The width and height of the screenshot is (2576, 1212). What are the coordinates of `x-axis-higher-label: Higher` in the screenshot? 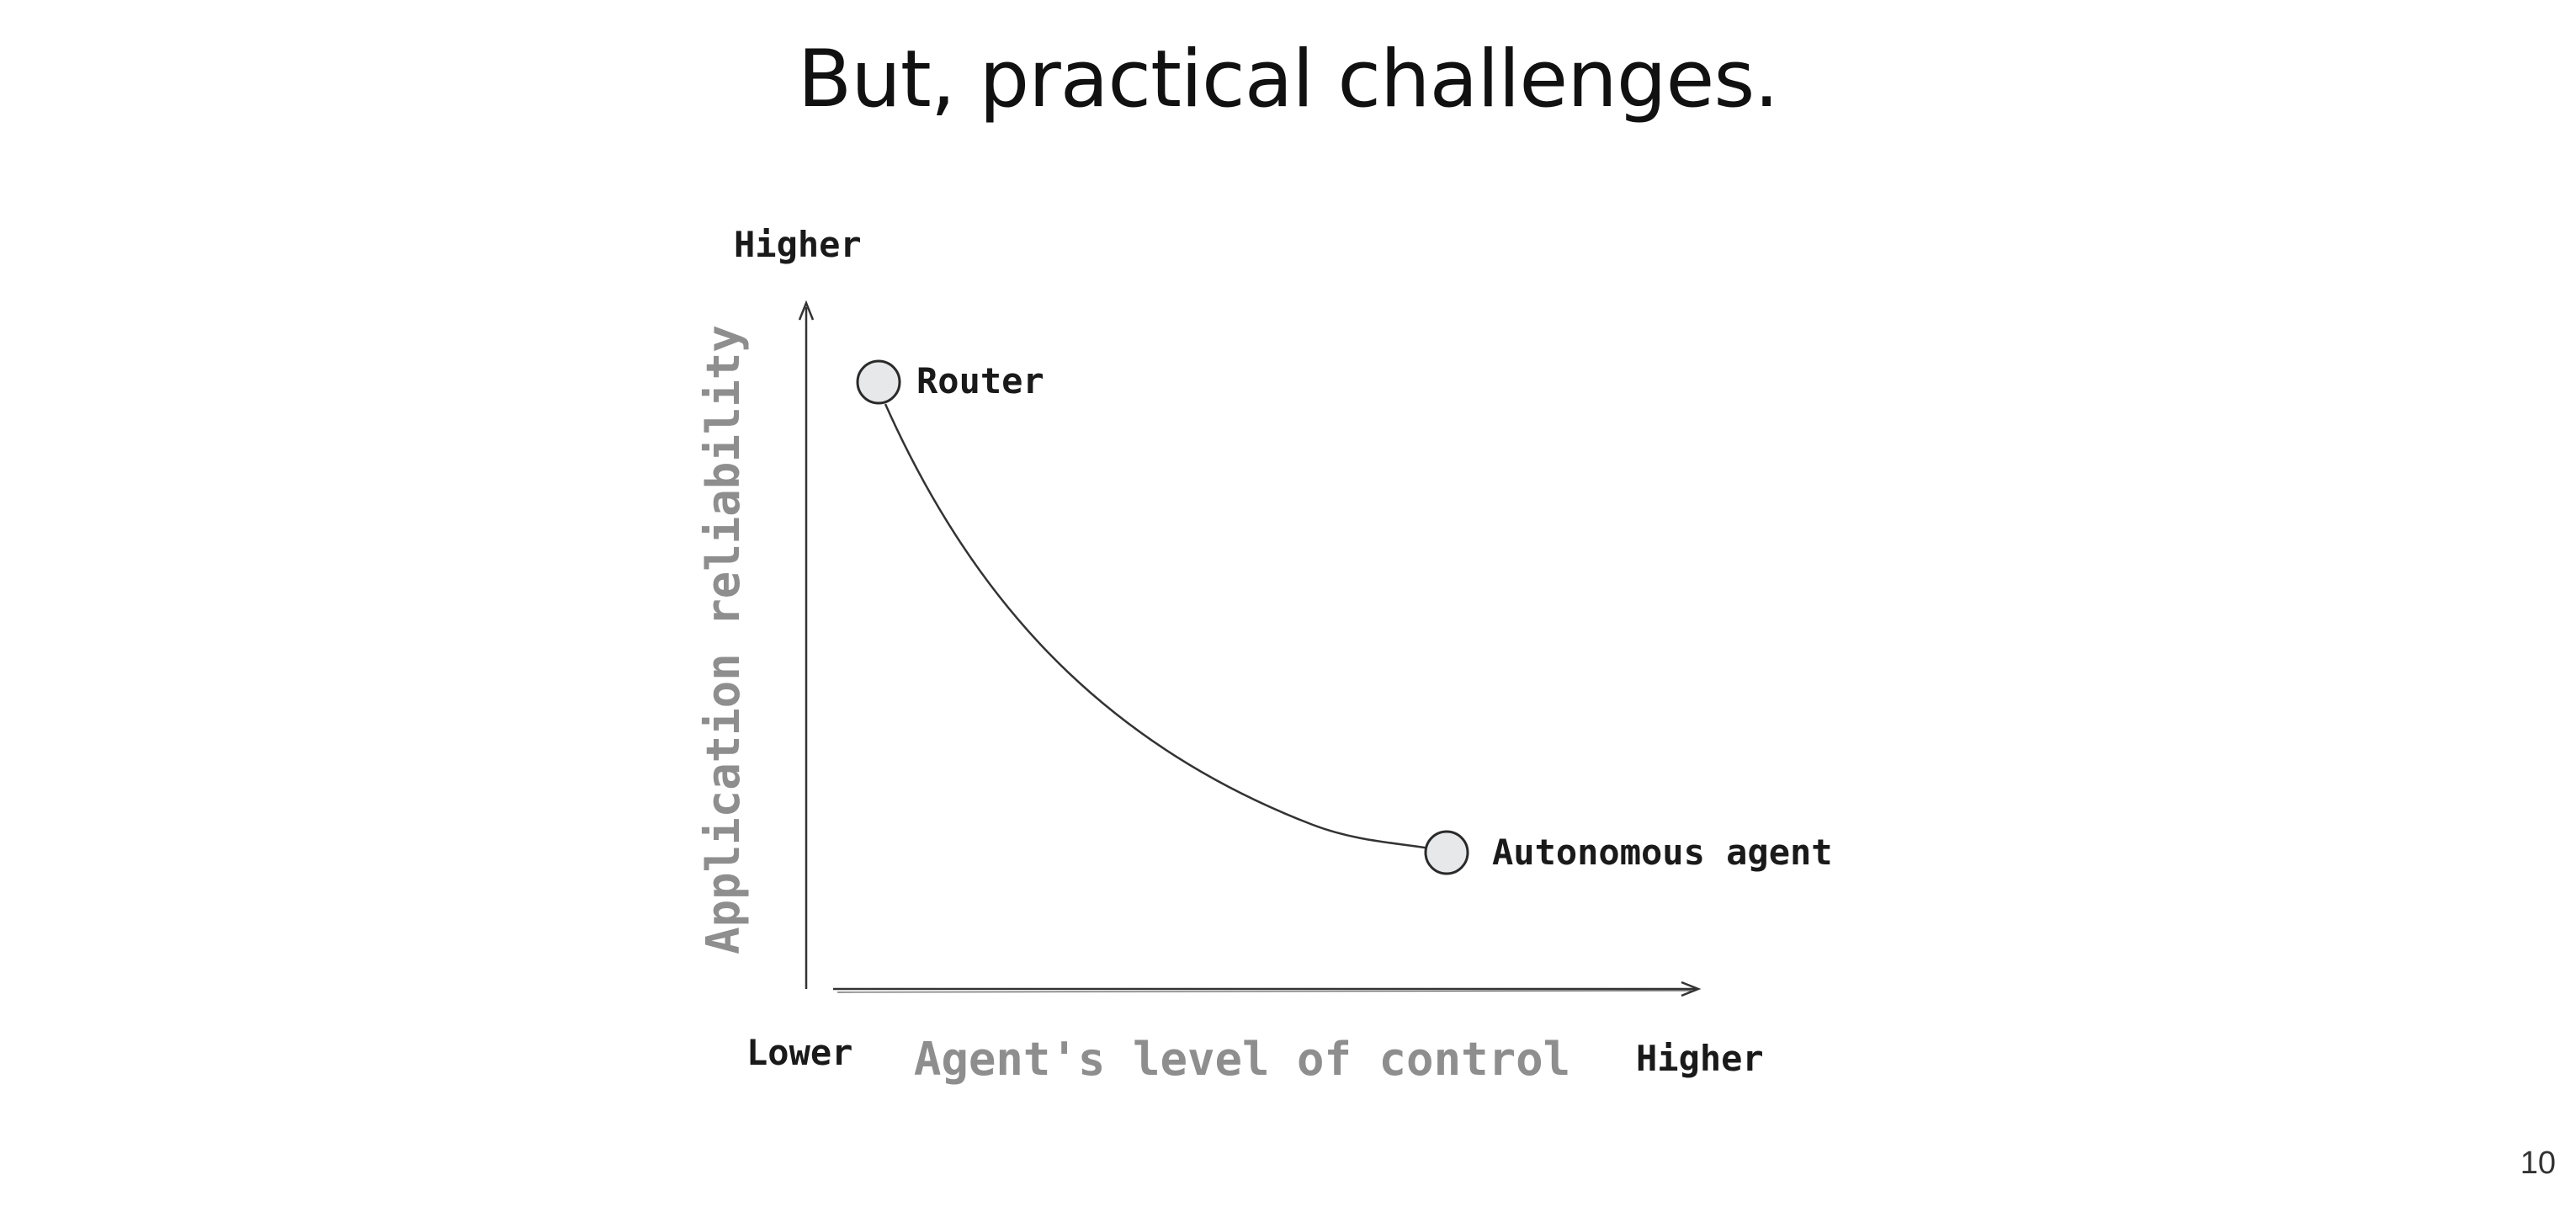 It's located at (1700, 1058).